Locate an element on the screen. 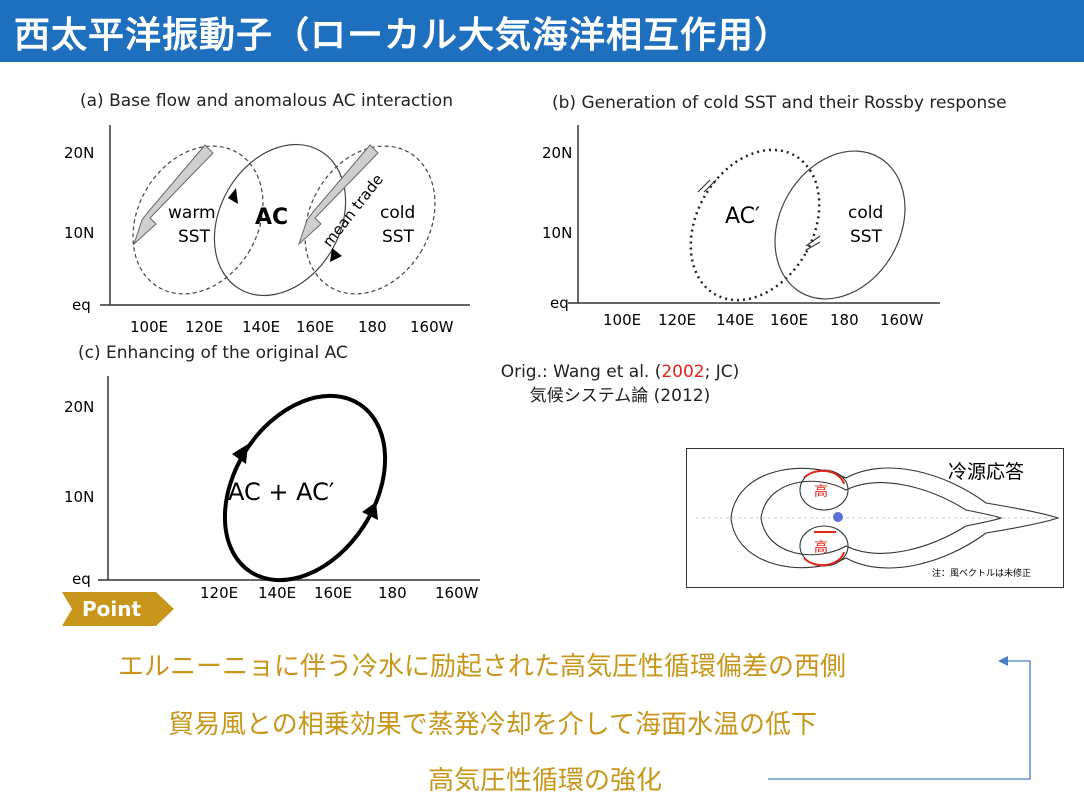  cold-source-marker is located at coordinates (838, 517).